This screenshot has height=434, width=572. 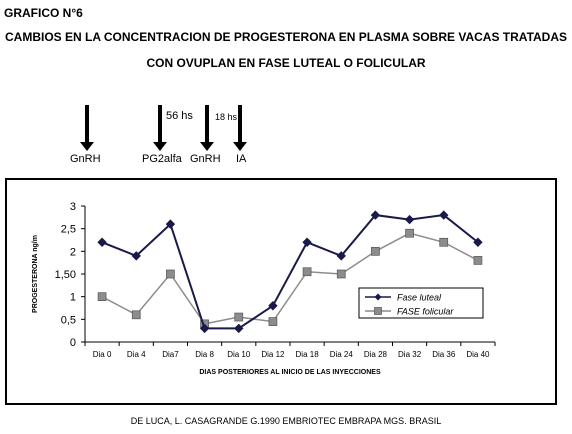 What do you see at coordinates (179, 116) in the screenshot?
I see `interval-label: 56 hs` at bounding box center [179, 116].